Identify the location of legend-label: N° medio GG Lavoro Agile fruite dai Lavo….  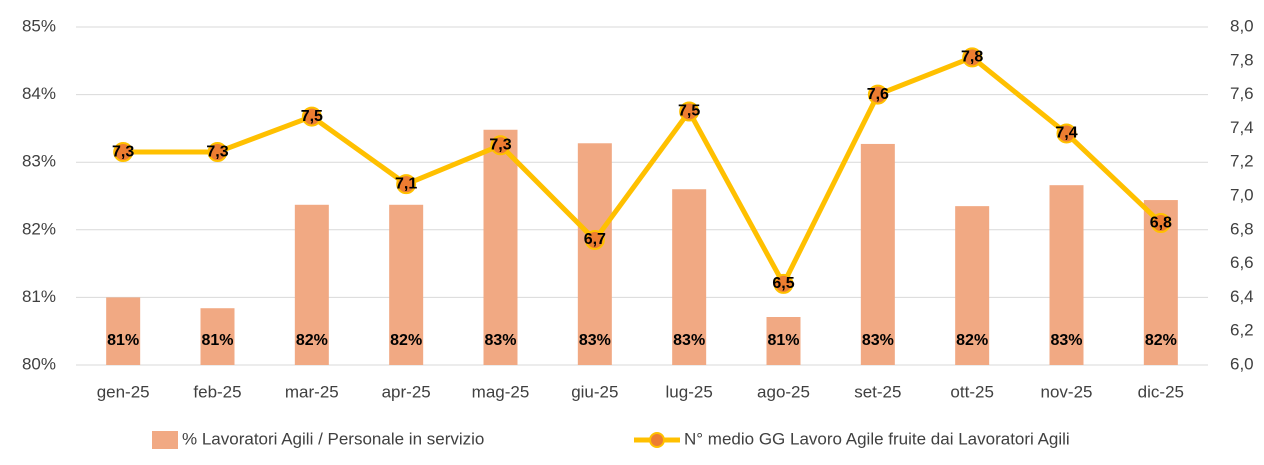
(877, 438).